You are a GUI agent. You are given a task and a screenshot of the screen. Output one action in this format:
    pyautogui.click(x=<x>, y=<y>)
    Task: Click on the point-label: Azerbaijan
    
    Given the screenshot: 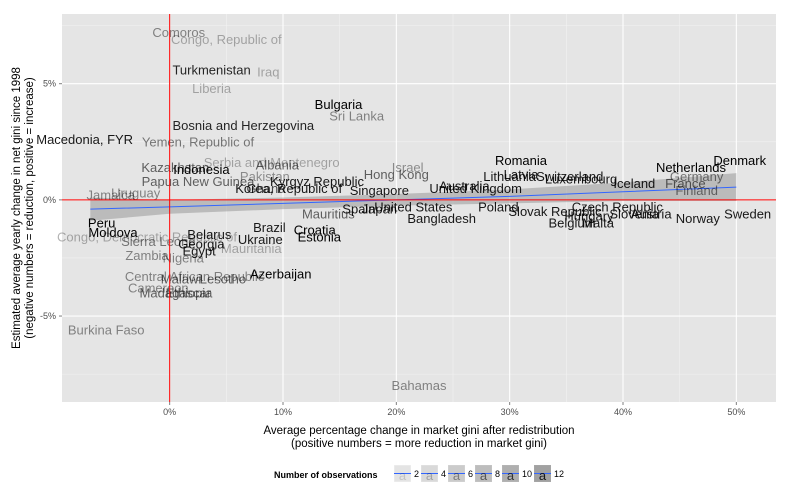 What is the action you would take?
    pyautogui.click(x=280, y=274)
    